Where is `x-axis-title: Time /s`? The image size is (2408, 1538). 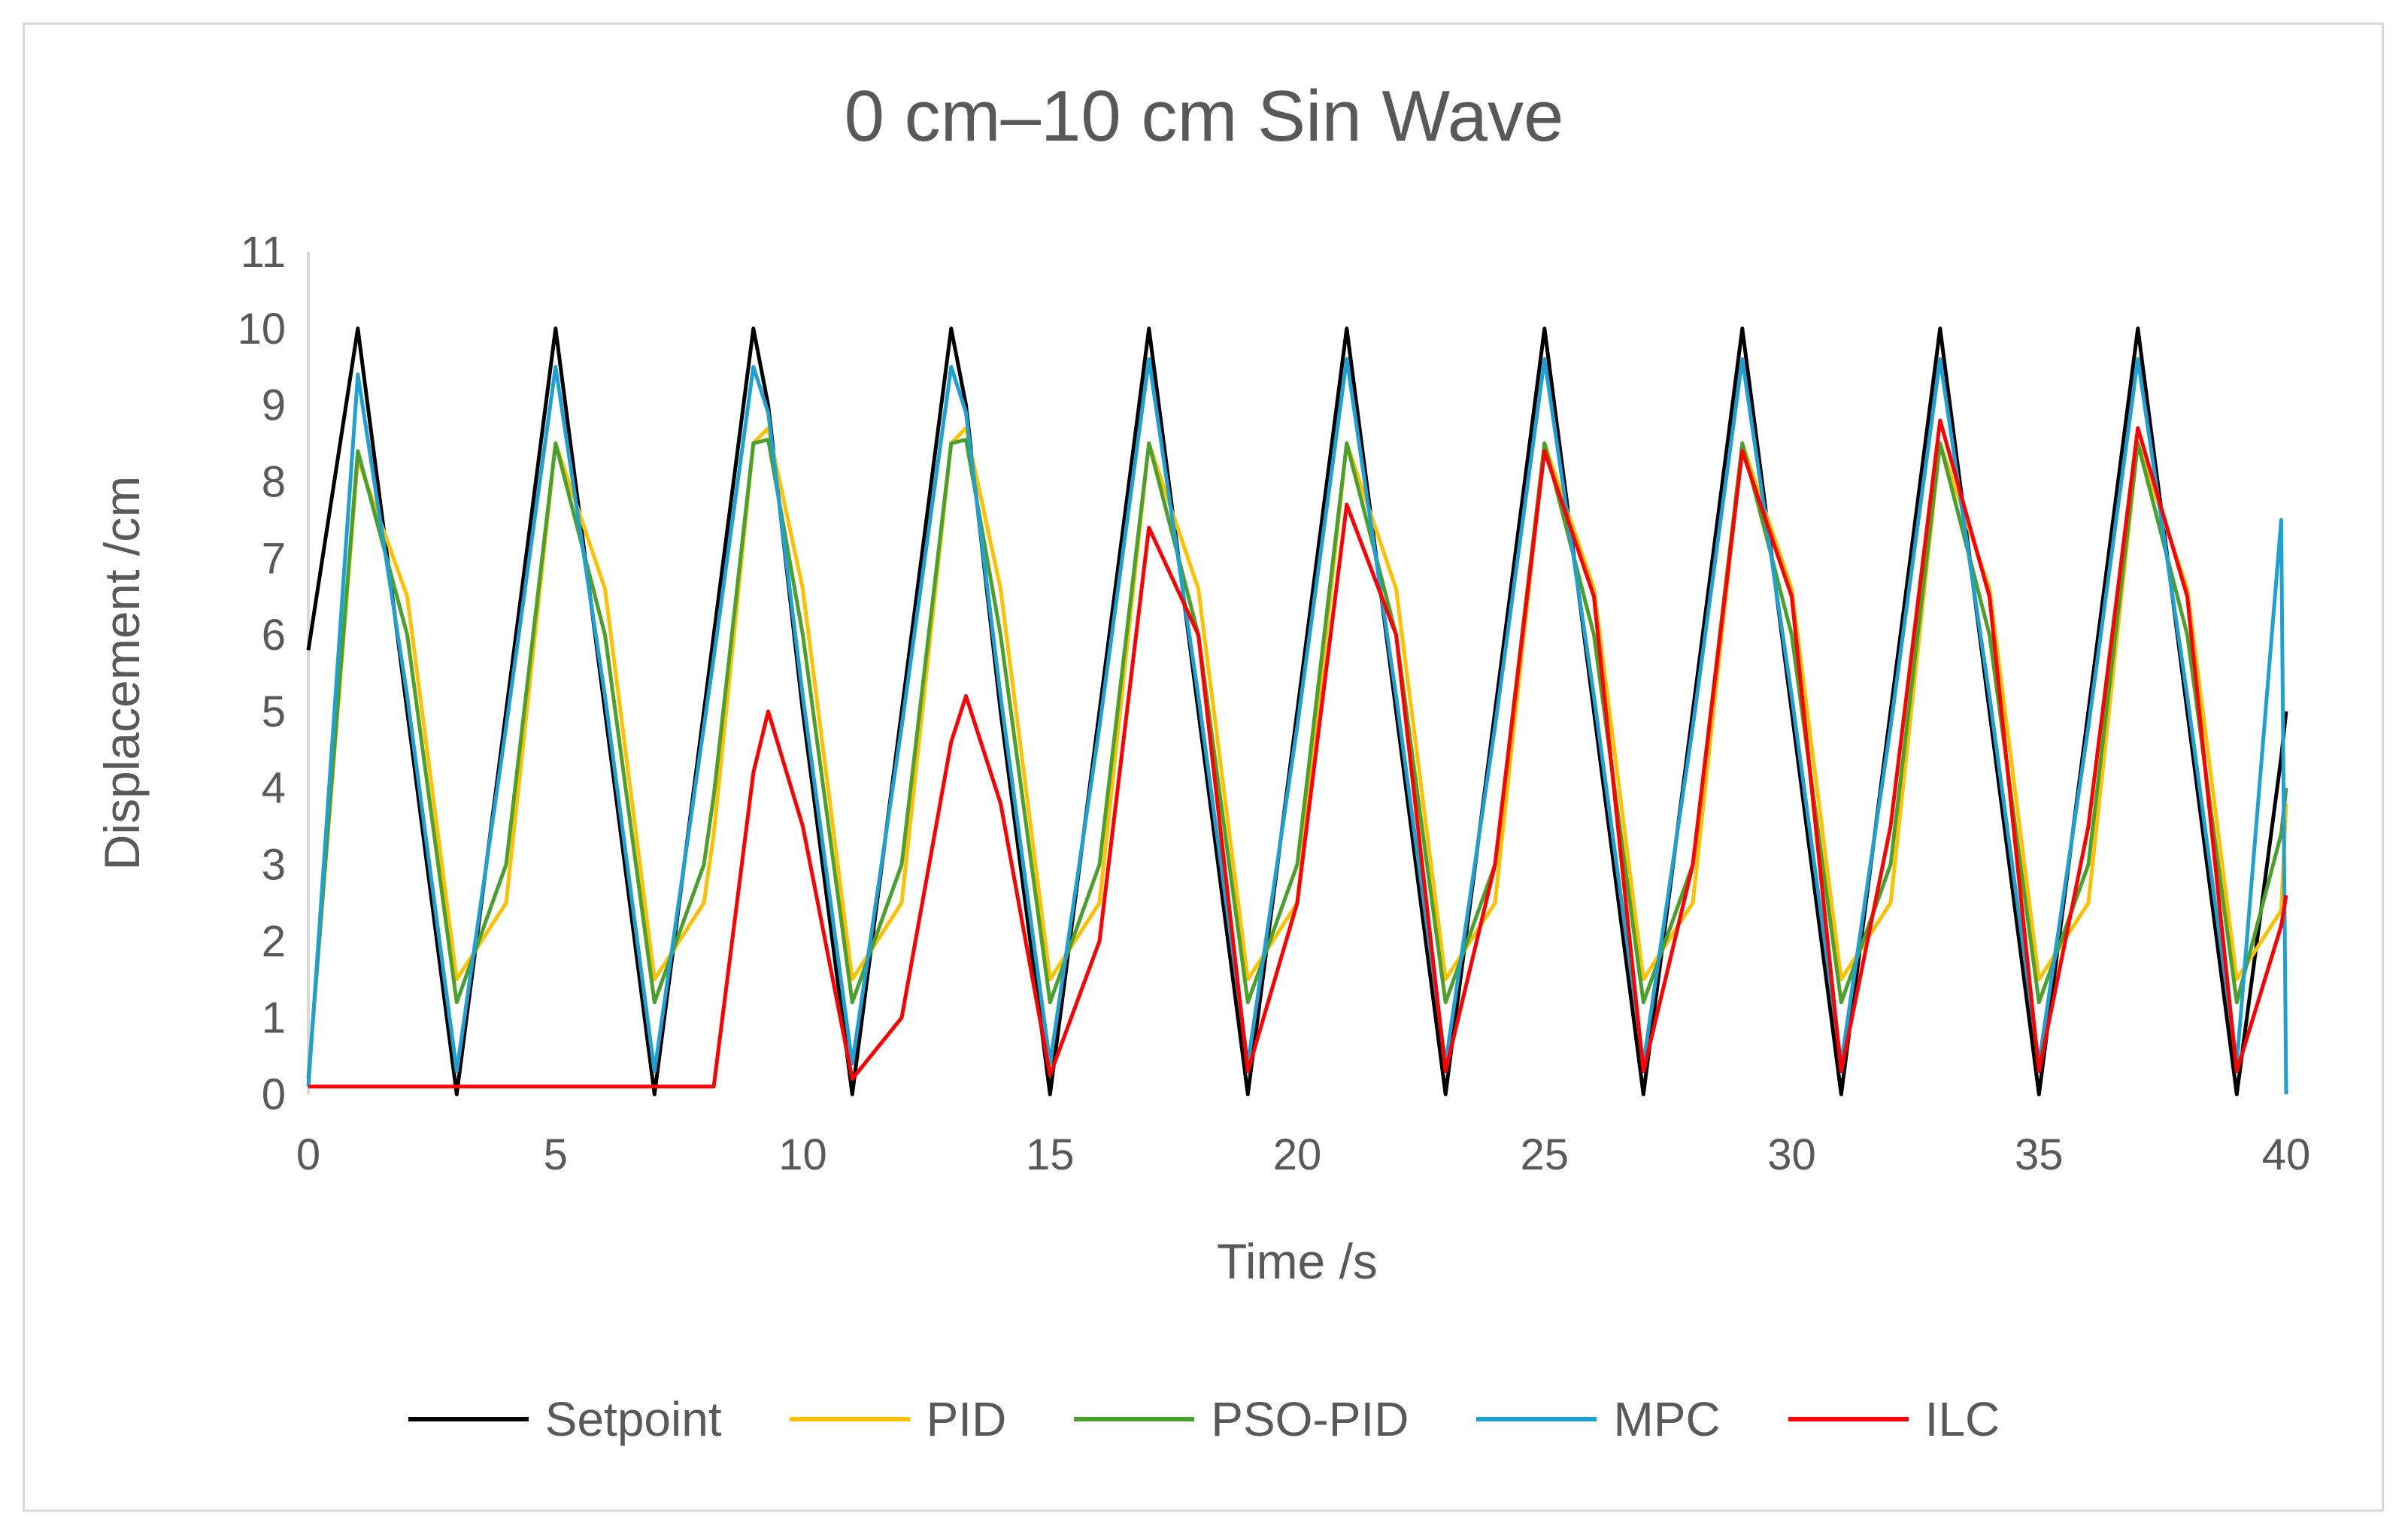 x-axis-title: Time /s is located at coordinates (1297, 1261).